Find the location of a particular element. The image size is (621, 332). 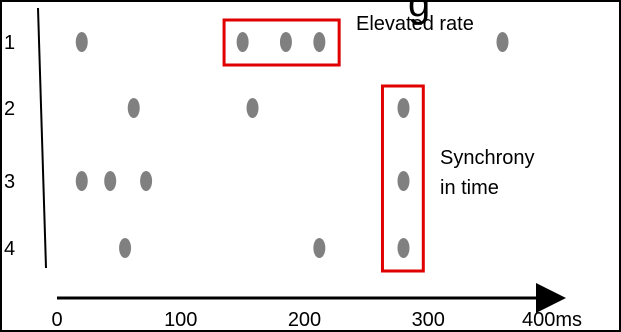

x-tick-label: 400ms is located at coordinates (552, 320).